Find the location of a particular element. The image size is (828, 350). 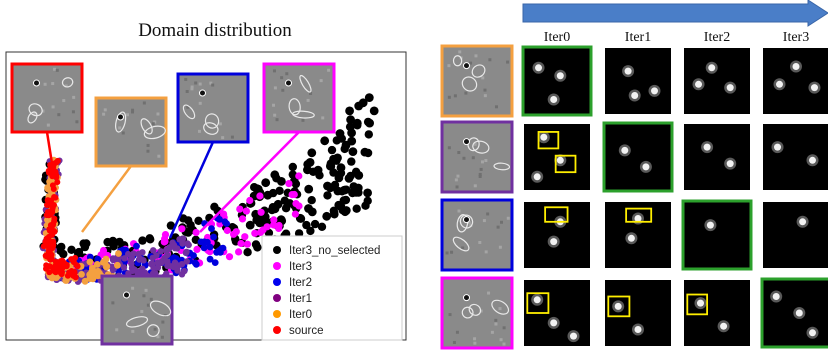

selected-iteration-border is located at coordinates (794, 313).